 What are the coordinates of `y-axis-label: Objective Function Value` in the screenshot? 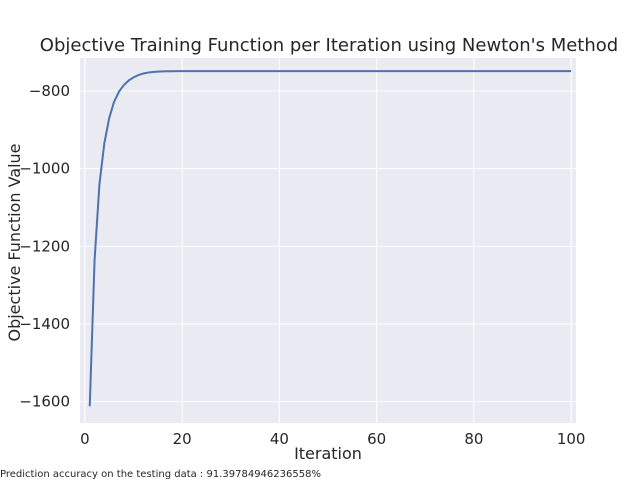 It's located at (14, 242).